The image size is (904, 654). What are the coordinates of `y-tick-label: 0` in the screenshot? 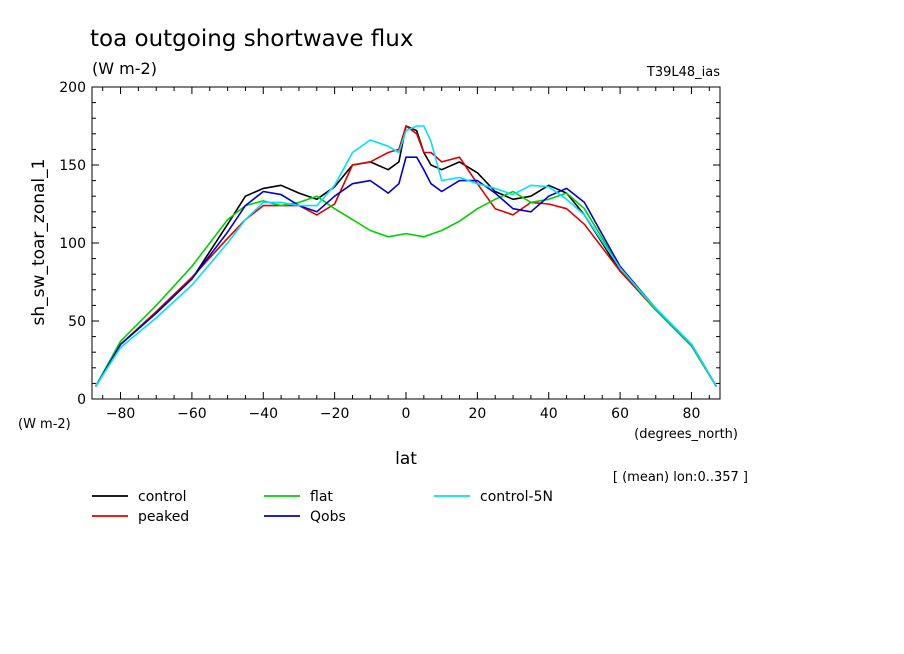 It's located at (81, 400).